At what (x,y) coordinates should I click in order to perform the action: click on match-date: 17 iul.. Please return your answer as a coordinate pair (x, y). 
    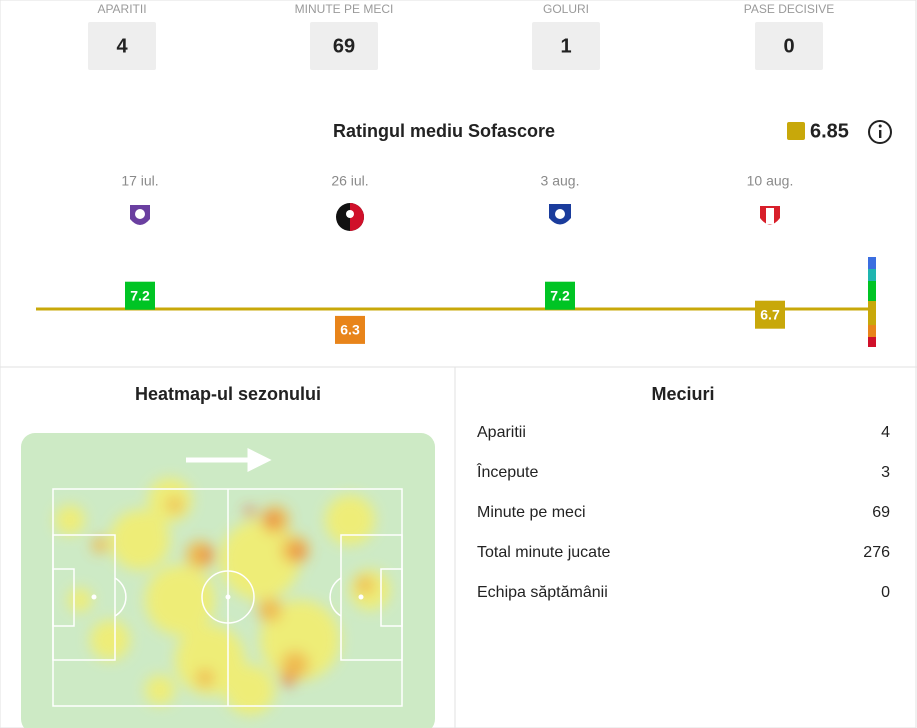
    Looking at the image, I should click on (139, 181).